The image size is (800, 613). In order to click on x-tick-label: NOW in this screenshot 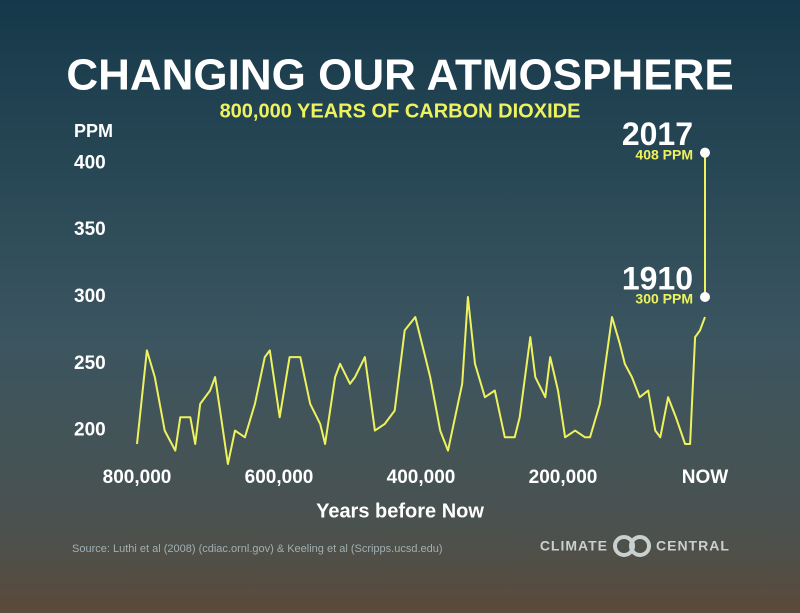, I will do `click(705, 477)`.